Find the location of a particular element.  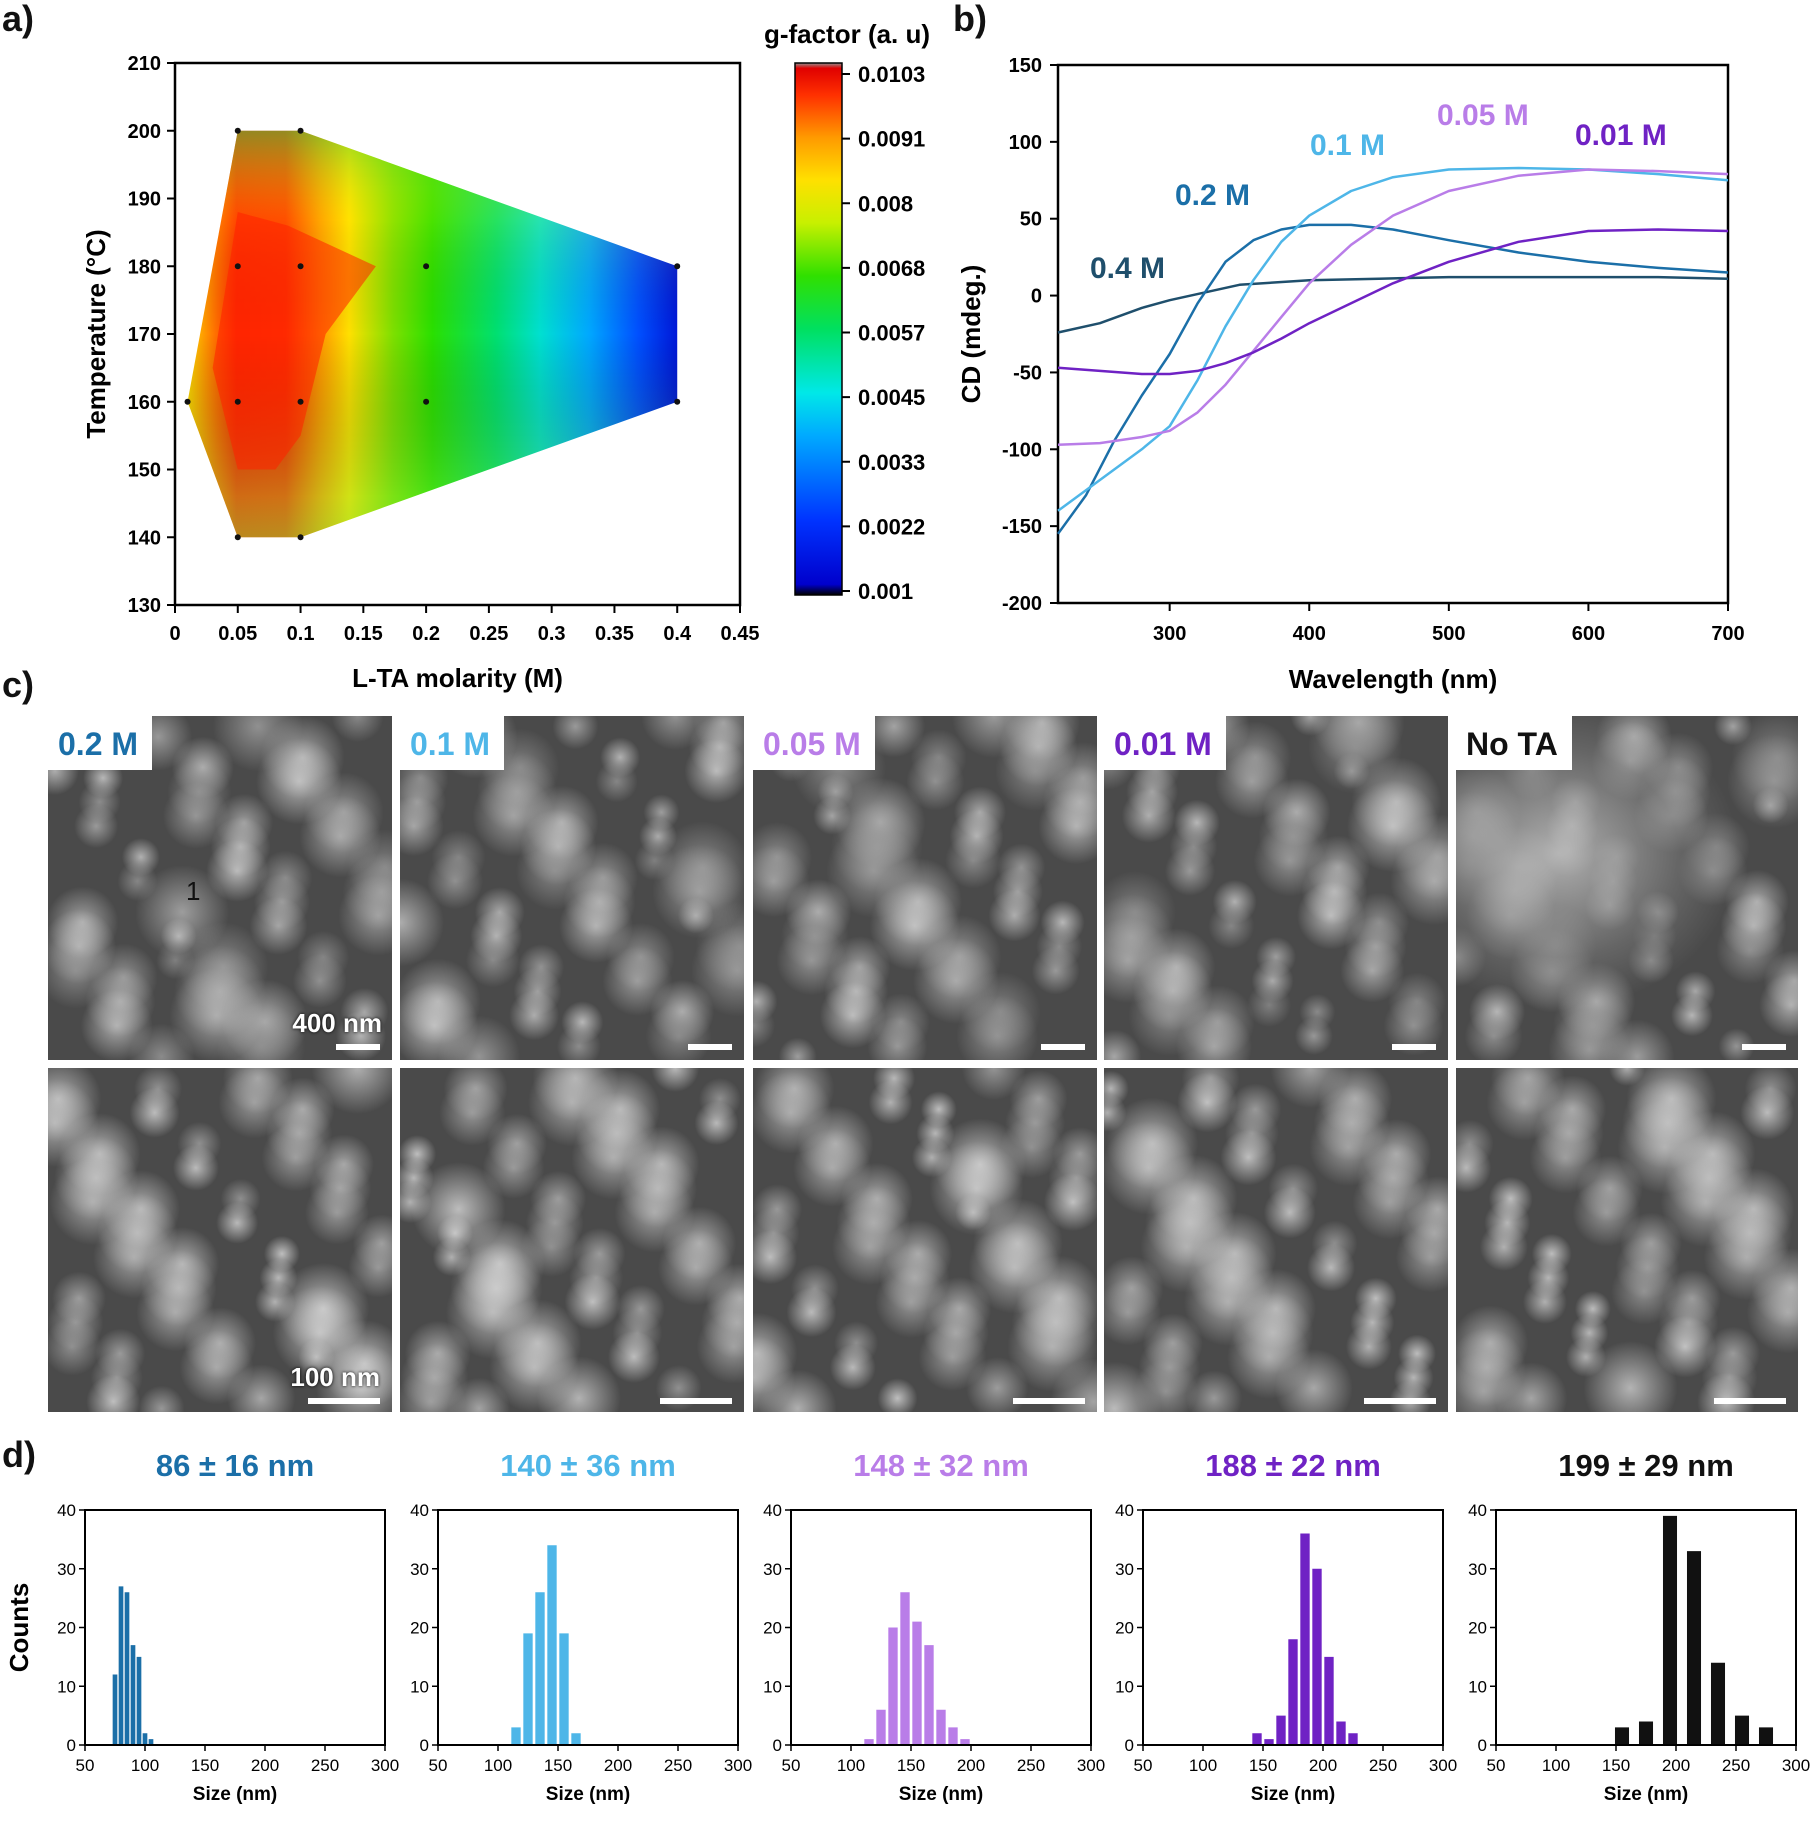

y-axis-label: CD (mdeg.) is located at coordinates (971, 334).